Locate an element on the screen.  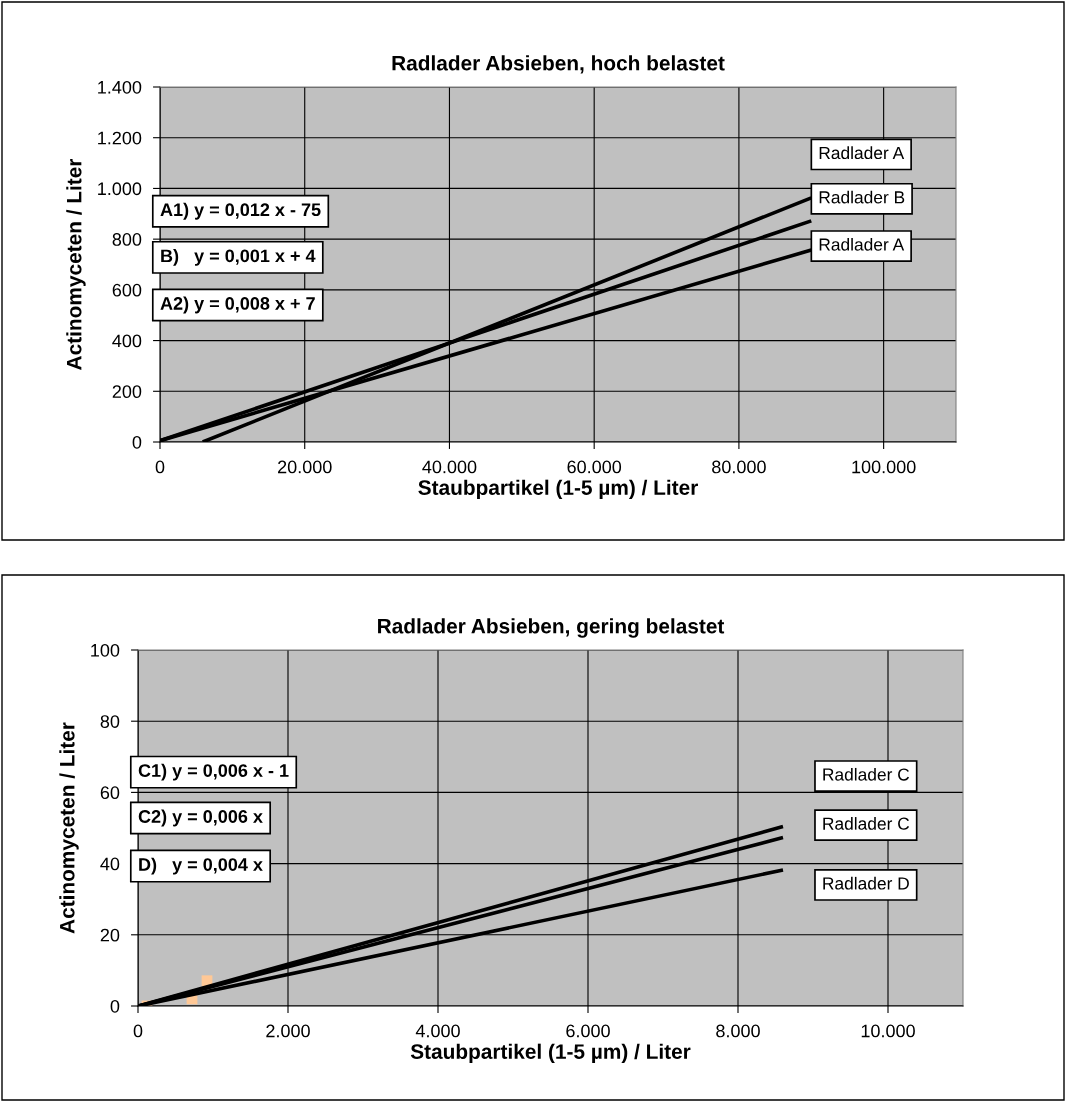
y-tick-label: 1.000 is located at coordinates (120, 189).